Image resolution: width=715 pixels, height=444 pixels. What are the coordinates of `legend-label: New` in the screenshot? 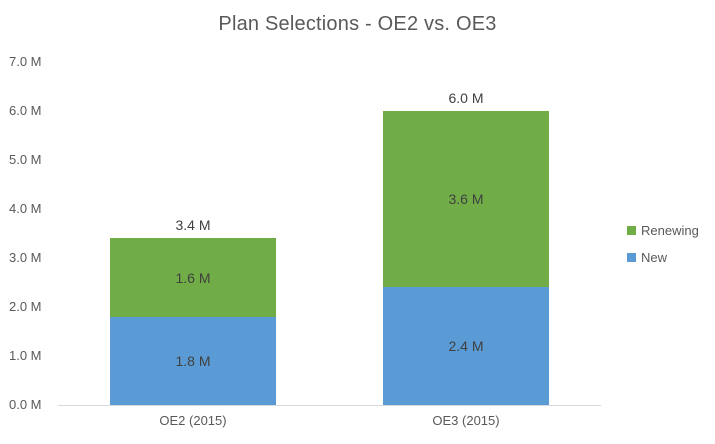 It's located at (654, 257).